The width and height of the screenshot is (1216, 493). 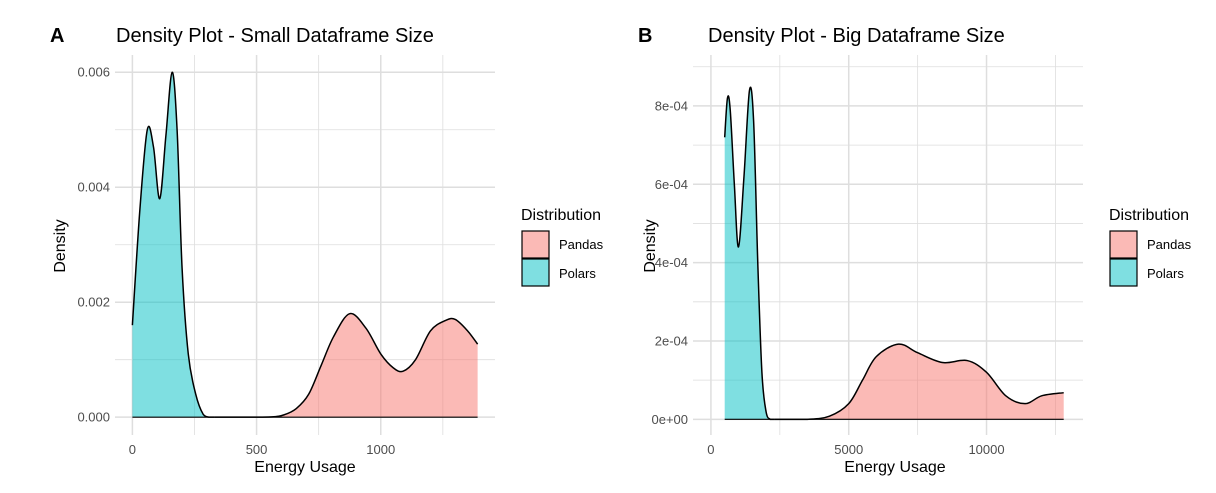 I want to click on panel-tag: B, so click(x=645, y=36).